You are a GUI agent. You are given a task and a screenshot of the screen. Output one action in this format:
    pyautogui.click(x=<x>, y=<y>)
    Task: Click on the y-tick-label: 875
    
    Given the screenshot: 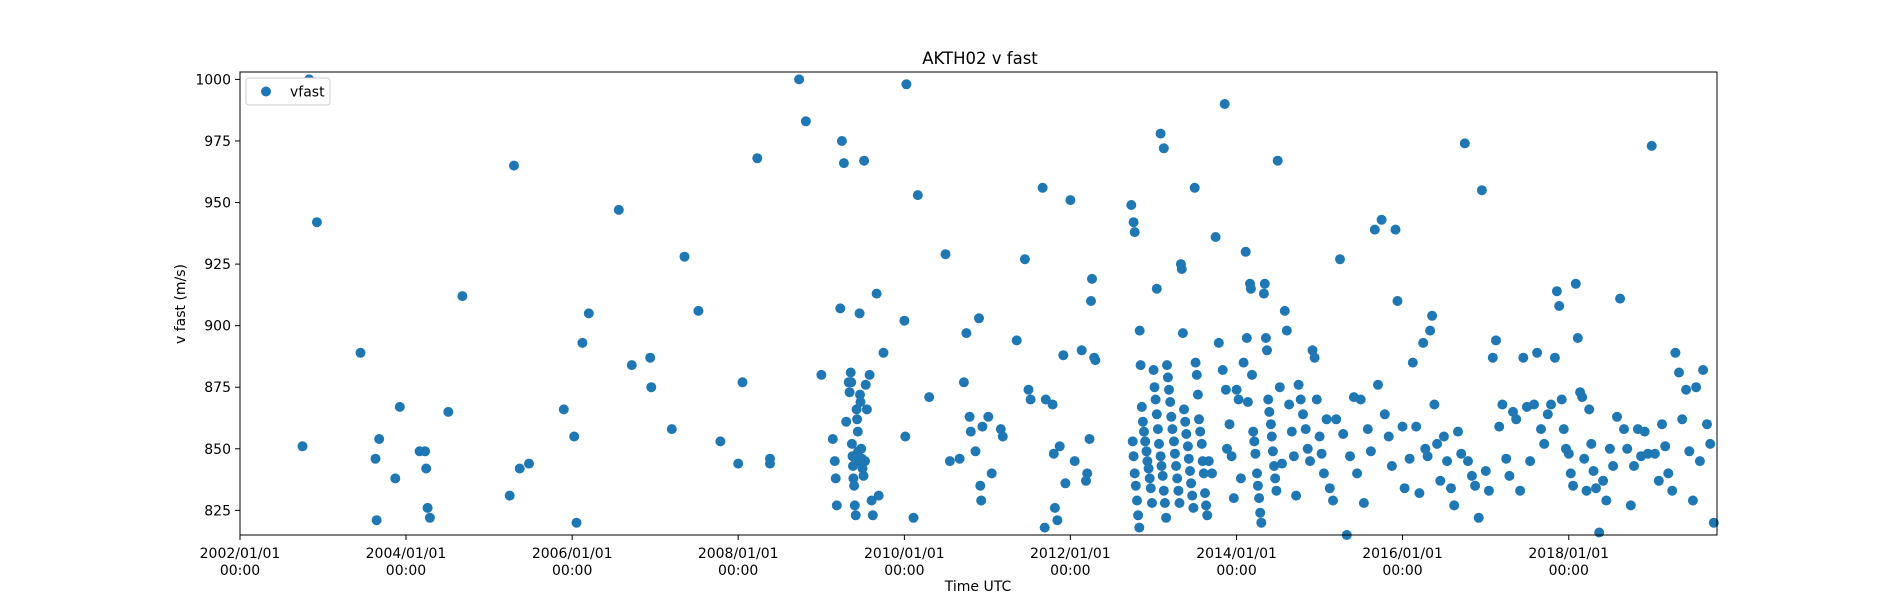 What is the action you would take?
    pyautogui.click(x=217, y=388)
    